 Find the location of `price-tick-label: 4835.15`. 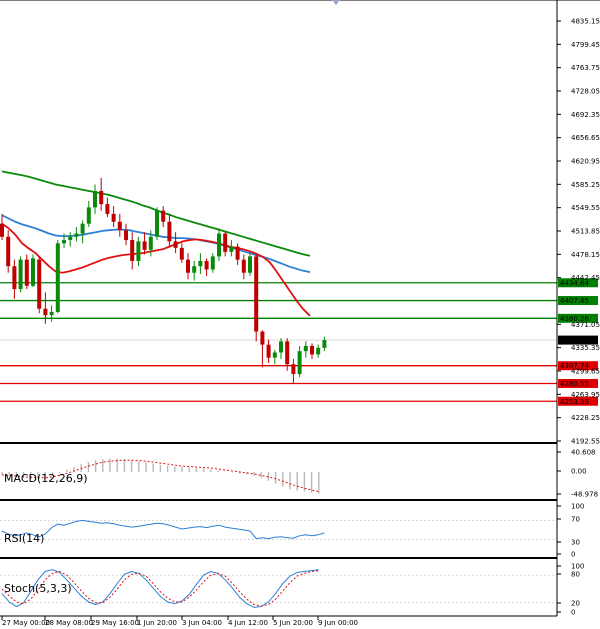

price-tick-label: 4835.15 is located at coordinates (585, 22).